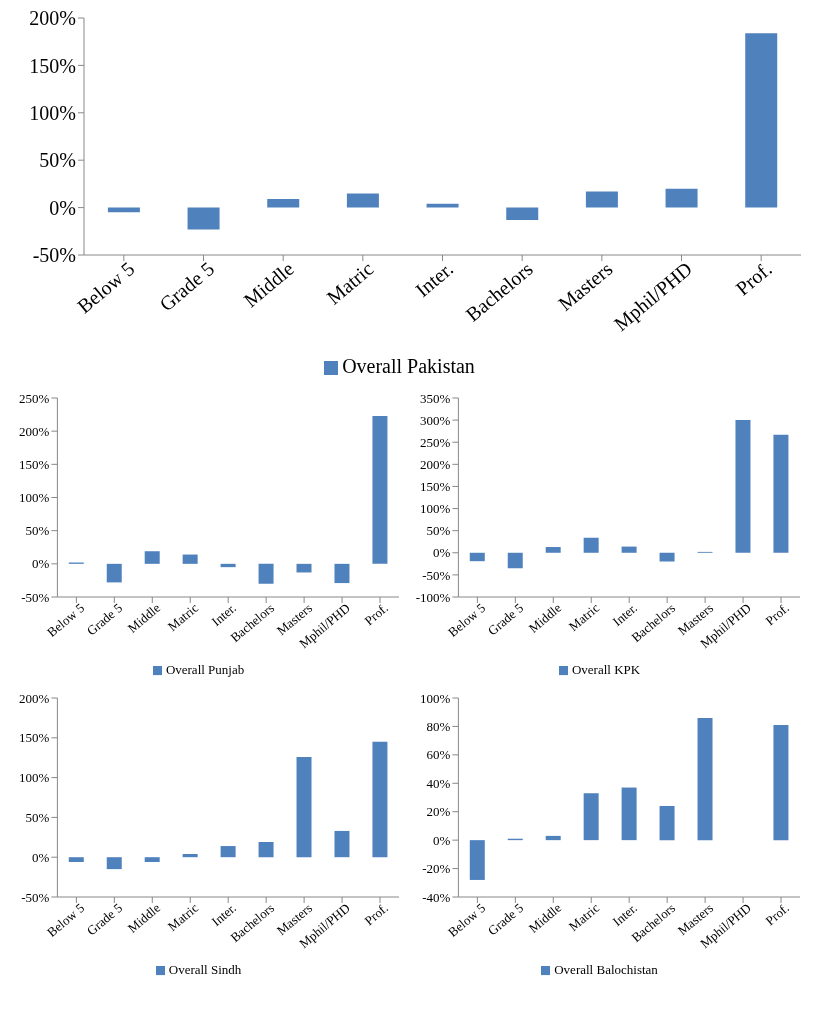 This screenshot has height=1018, width=819. Describe the element at coordinates (434, 279) in the screenshot. I see `x-tick-label: Inter.` at that location.